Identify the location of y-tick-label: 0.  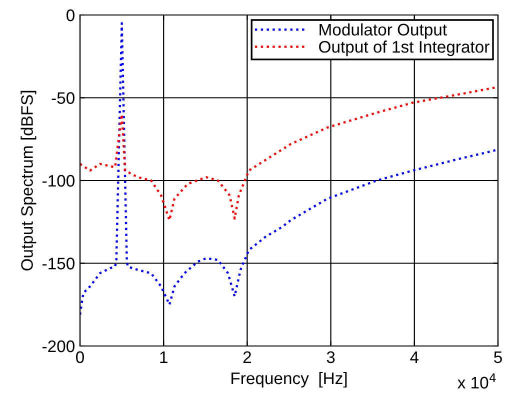
(70, 15).